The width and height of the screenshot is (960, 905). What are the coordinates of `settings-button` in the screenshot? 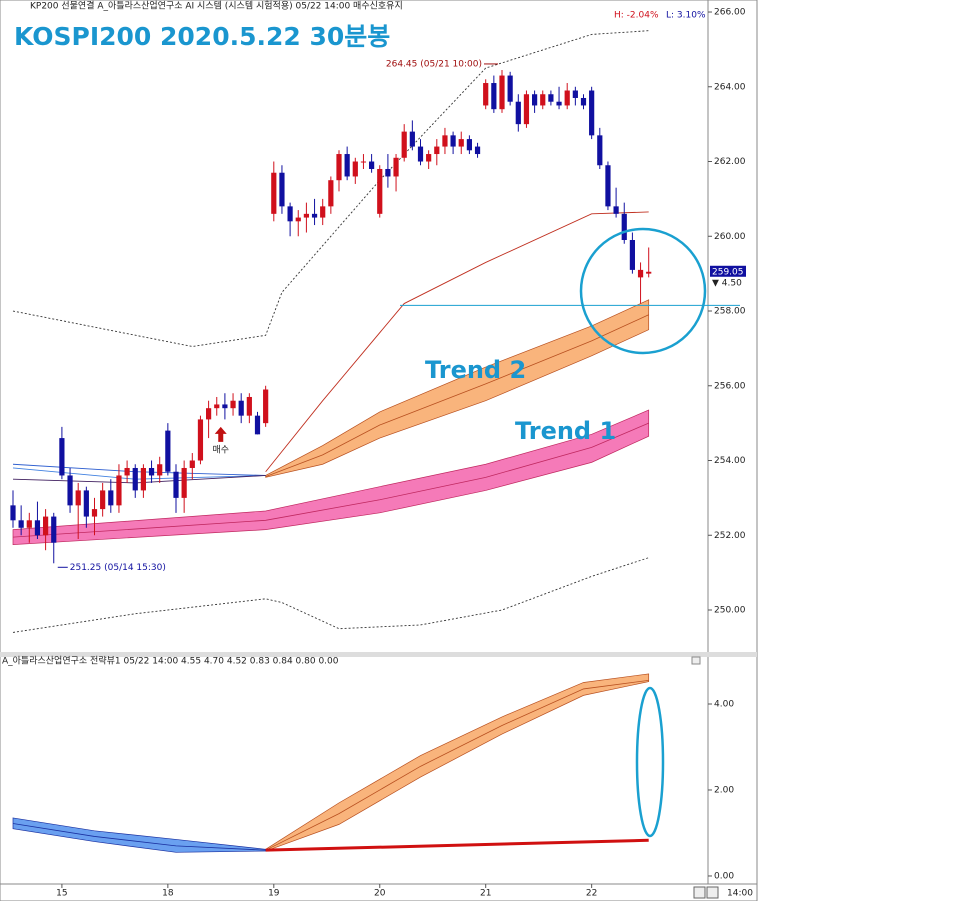 It's located at (712, 892).